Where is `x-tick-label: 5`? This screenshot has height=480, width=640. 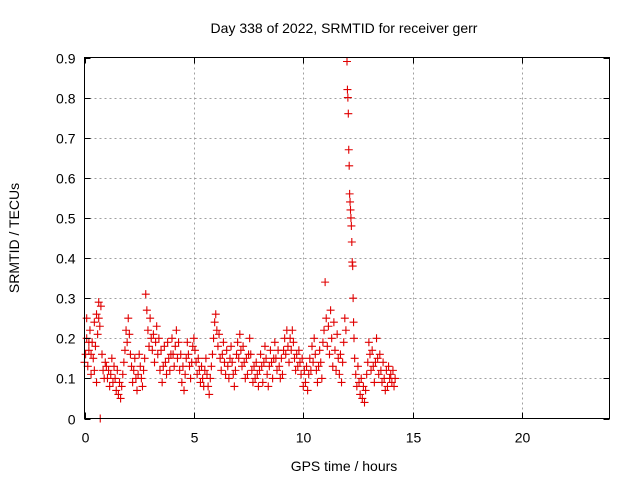
x-tick-label: 5 is located at coordinates (195, 438).